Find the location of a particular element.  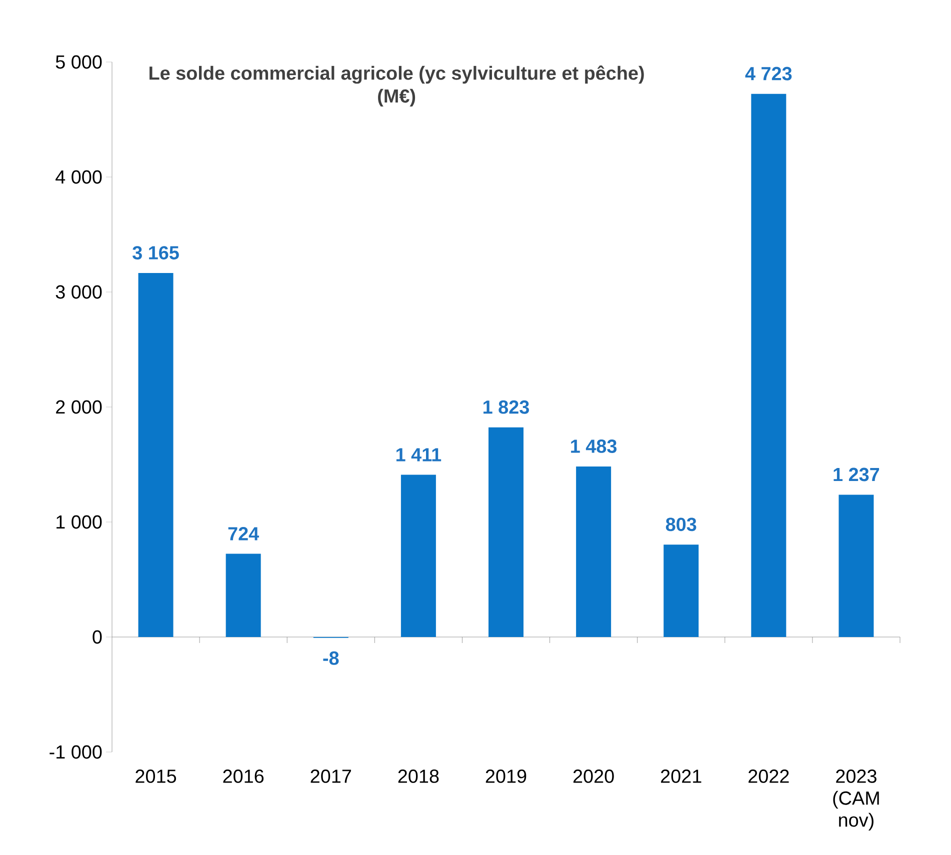

data-label: 1 823 is located at coordinates (506, 407).